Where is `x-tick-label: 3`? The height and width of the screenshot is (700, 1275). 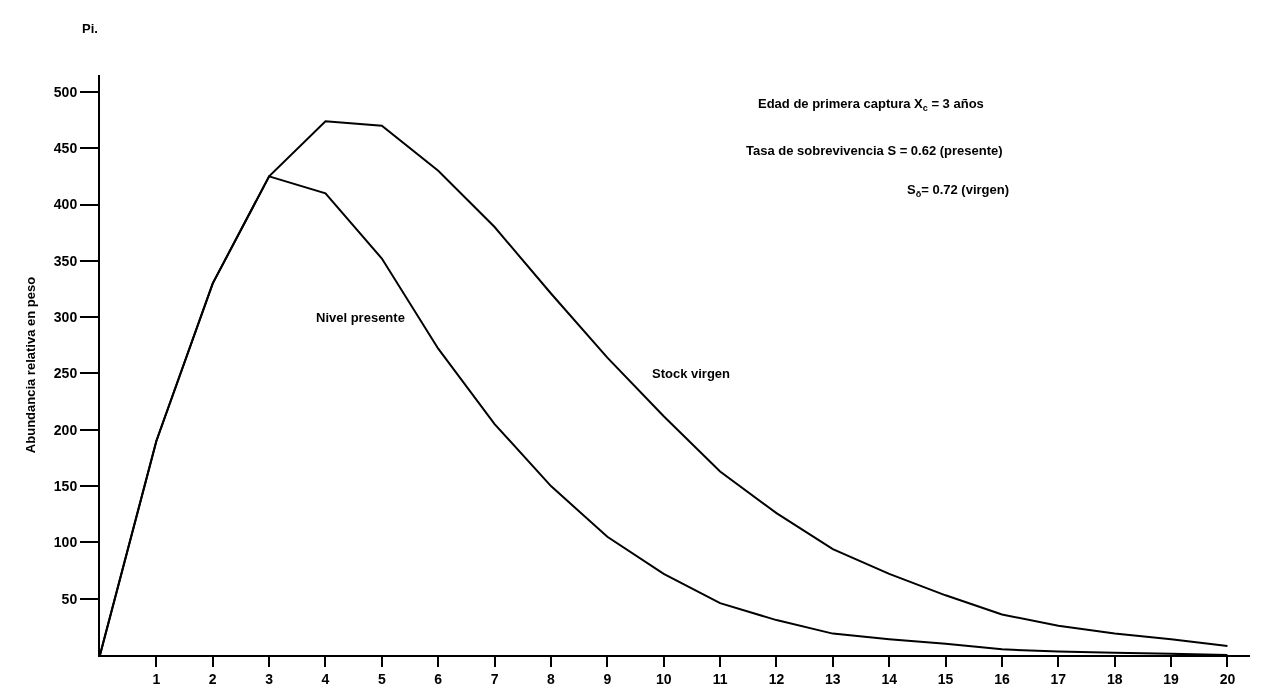 x-tick-label: 3 is located at coordinates (269, 678).